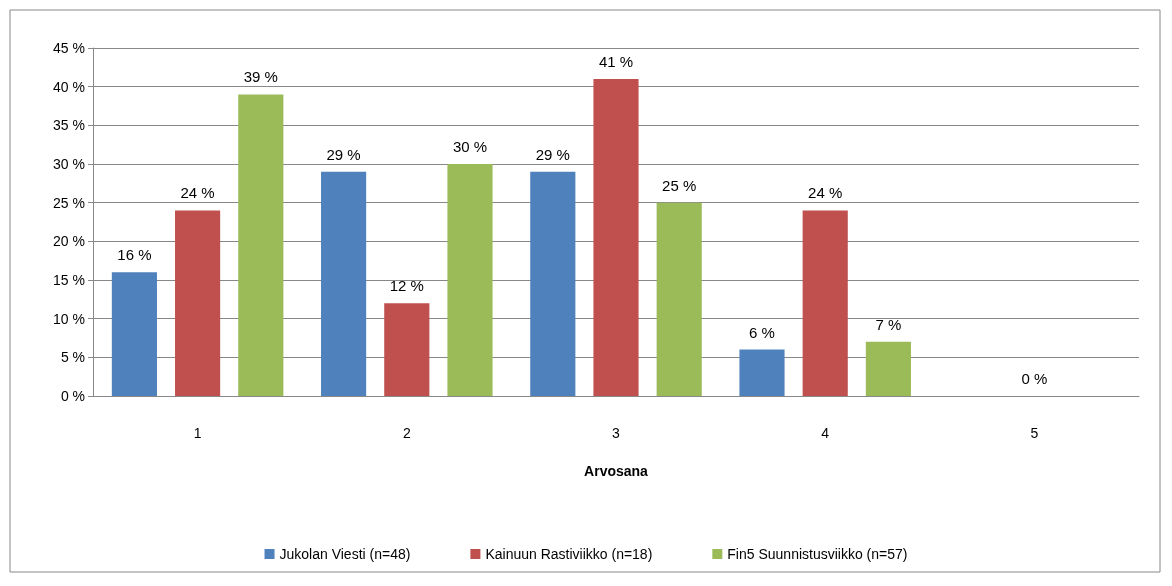  What do you see at coordinates (69, 86) in the screenshot?
I see `y-tick-label: 40 %` at bounding box center [69, 86].